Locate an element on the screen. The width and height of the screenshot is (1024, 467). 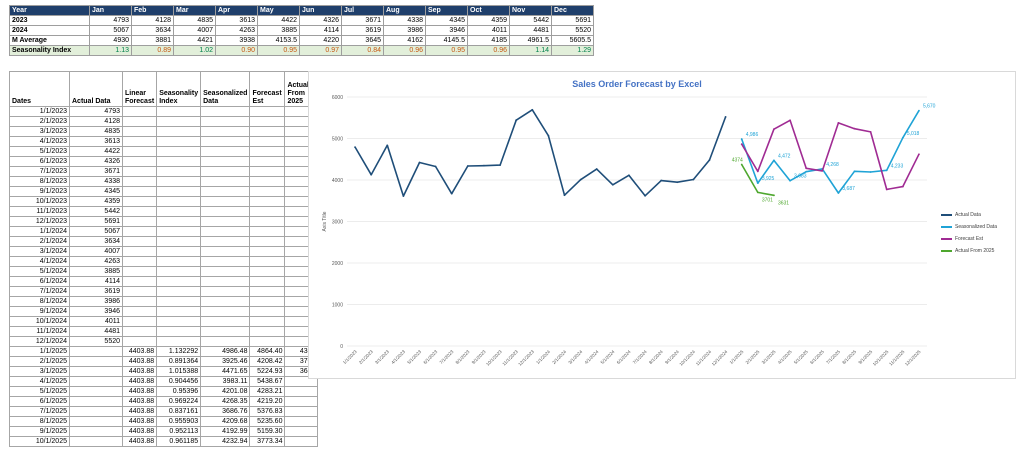
summary-cell: 5605.5 is located at coordinates (572, 40).